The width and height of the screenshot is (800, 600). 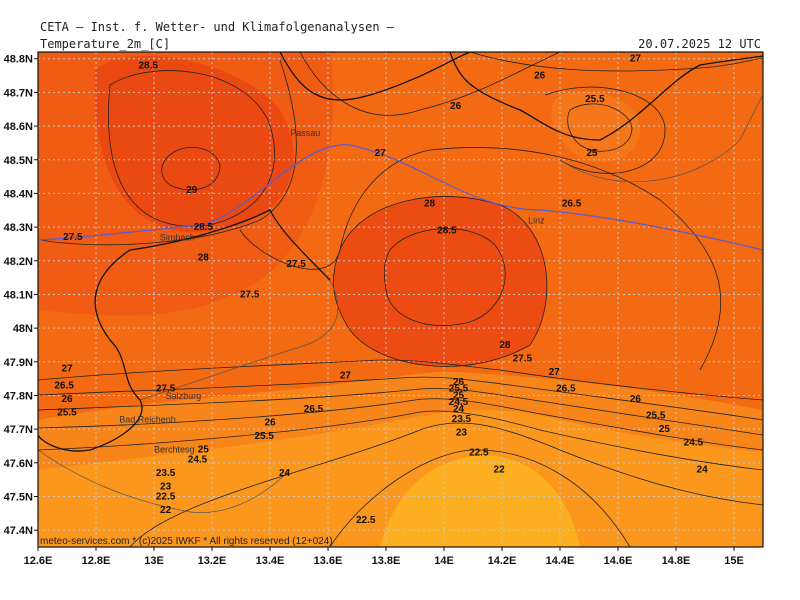 I want to click on lon-tick-label: 13.4E, so click(x=270, y=561).